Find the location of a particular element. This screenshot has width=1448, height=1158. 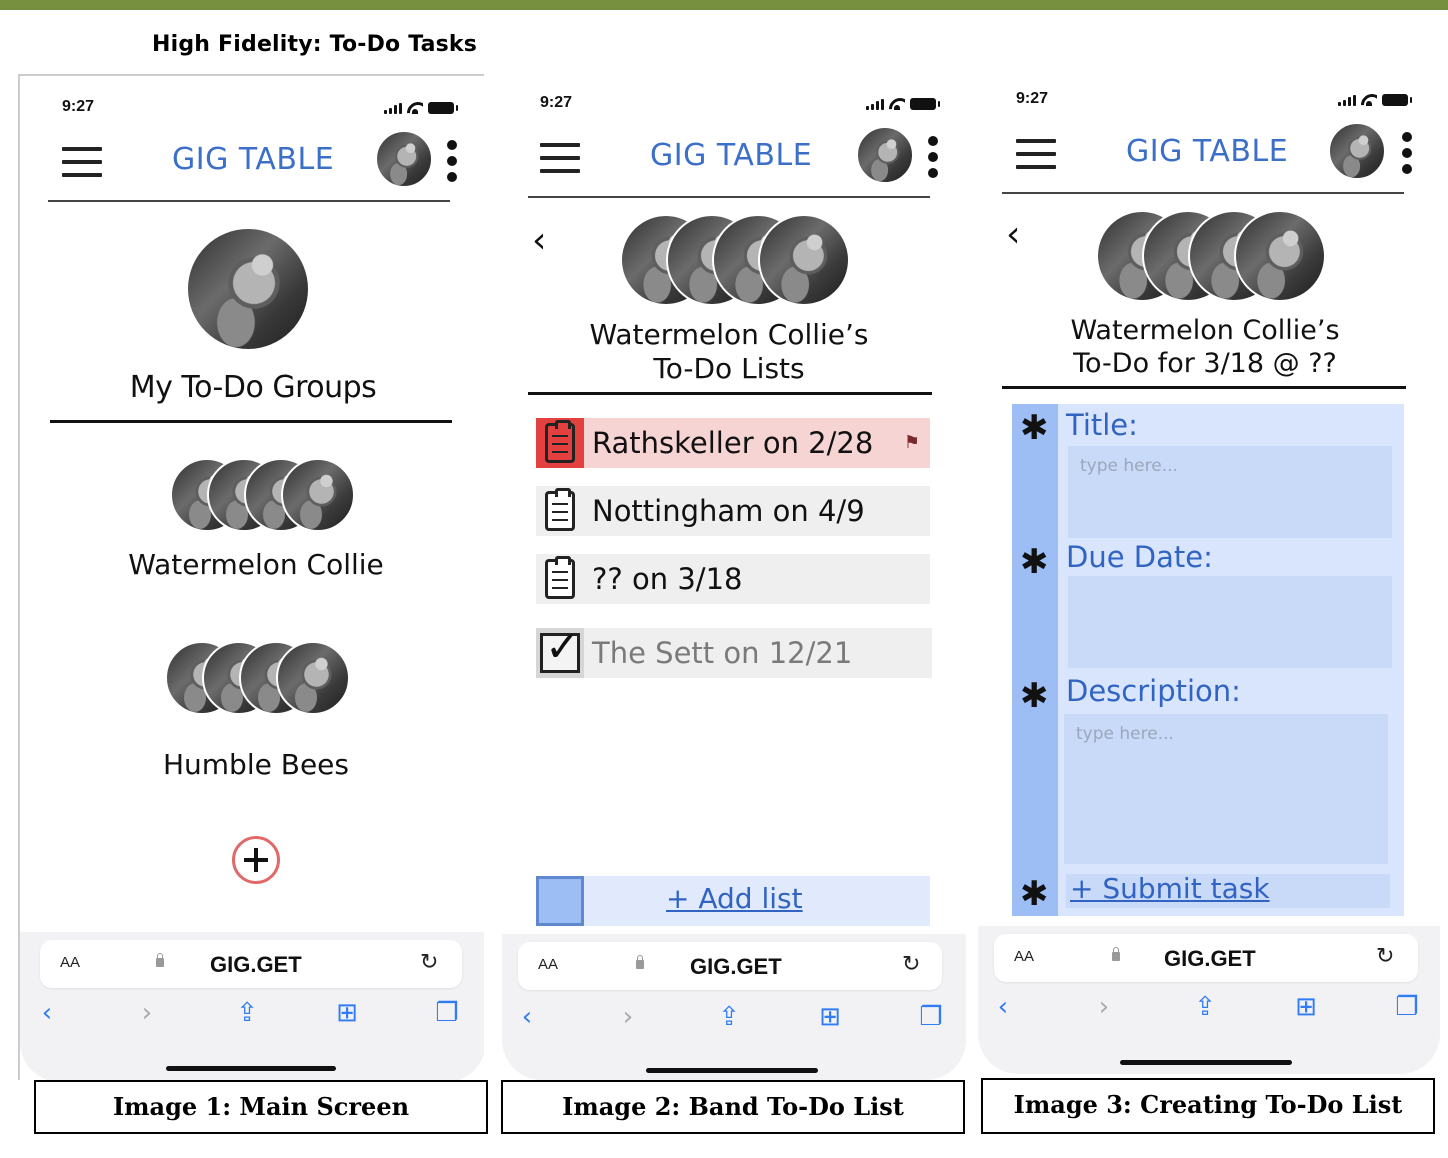

list-item-label: Nottingham on 4/9 is located at coordinates (728, 511).